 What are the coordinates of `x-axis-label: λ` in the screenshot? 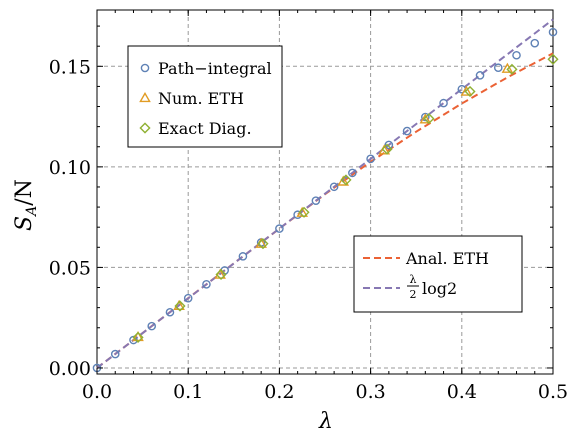 It's located at (325, 421).